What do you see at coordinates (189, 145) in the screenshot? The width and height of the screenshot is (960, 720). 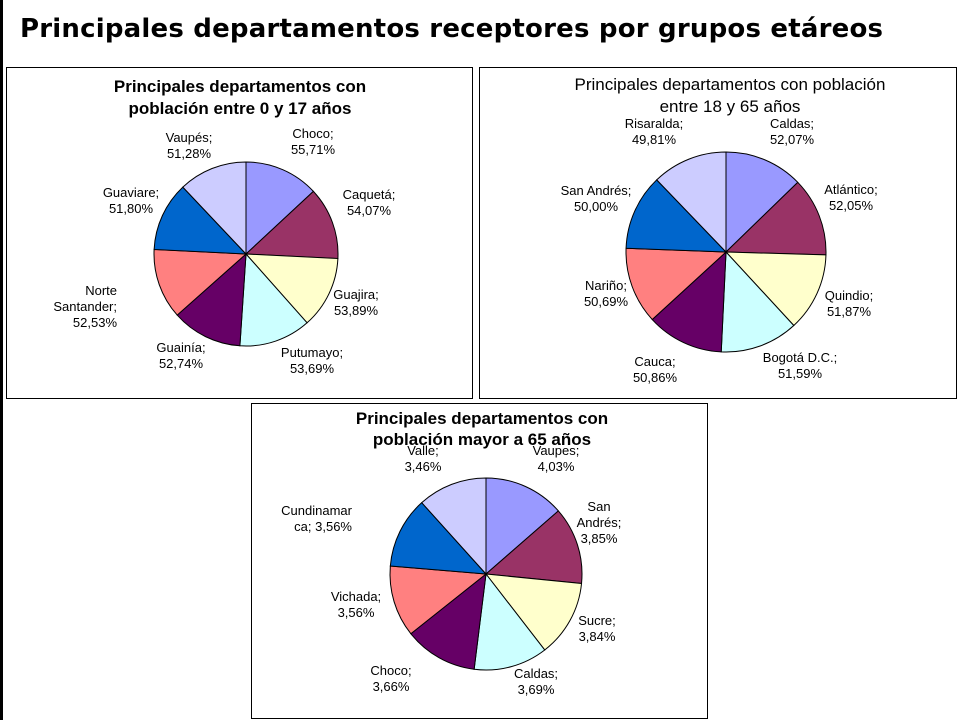 I see `slice-label: Vaupés; 51,28%` at bounding box center [189, 145].